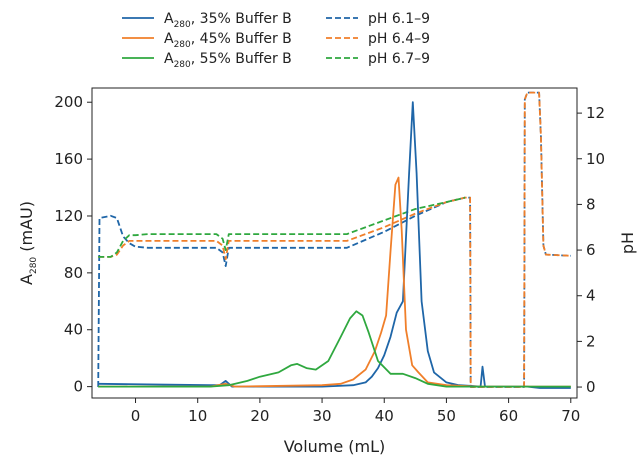 This screenshot has height=460, width=639. I want to click on x-axis: 0 10 20 30 40 50 60 70, so click(355, 411).